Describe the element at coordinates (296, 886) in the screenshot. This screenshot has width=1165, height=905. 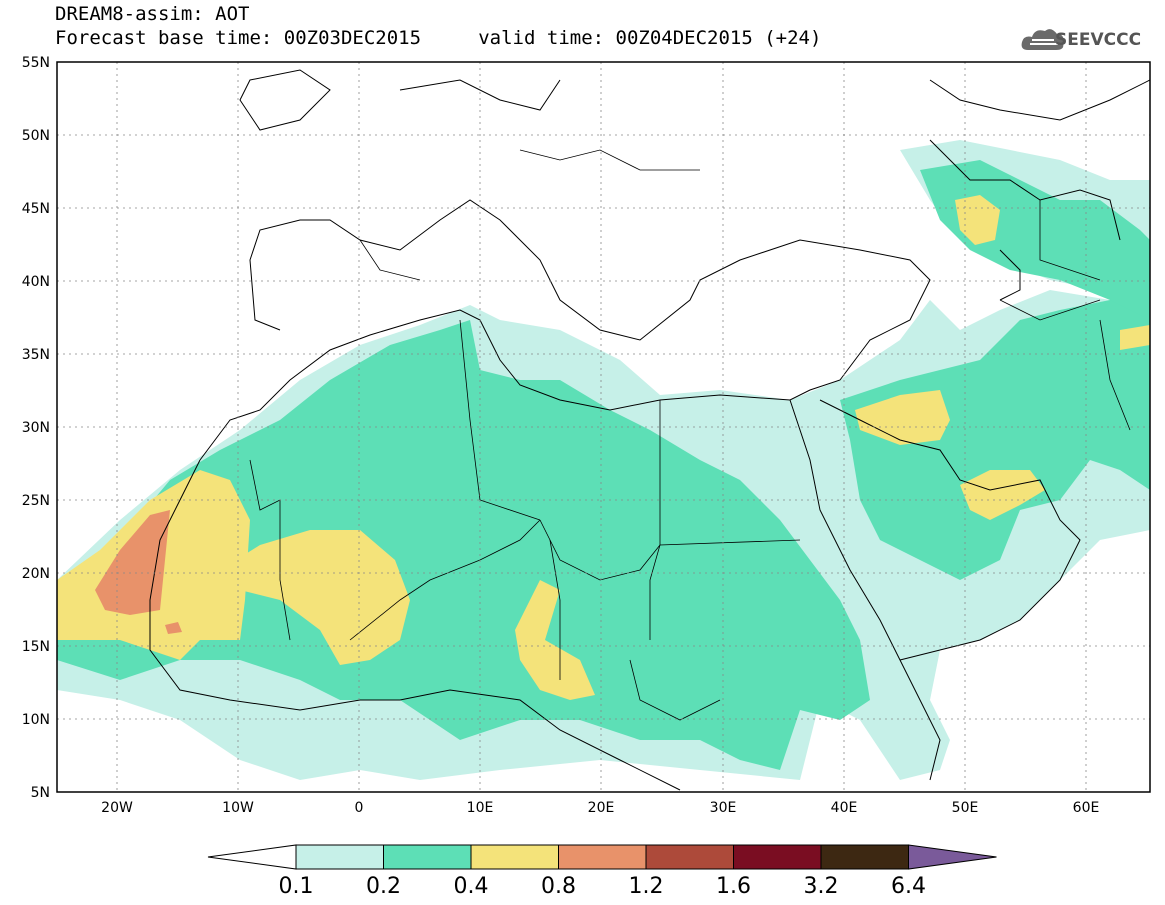
I see `colorbar-label: 0.1` at that location.